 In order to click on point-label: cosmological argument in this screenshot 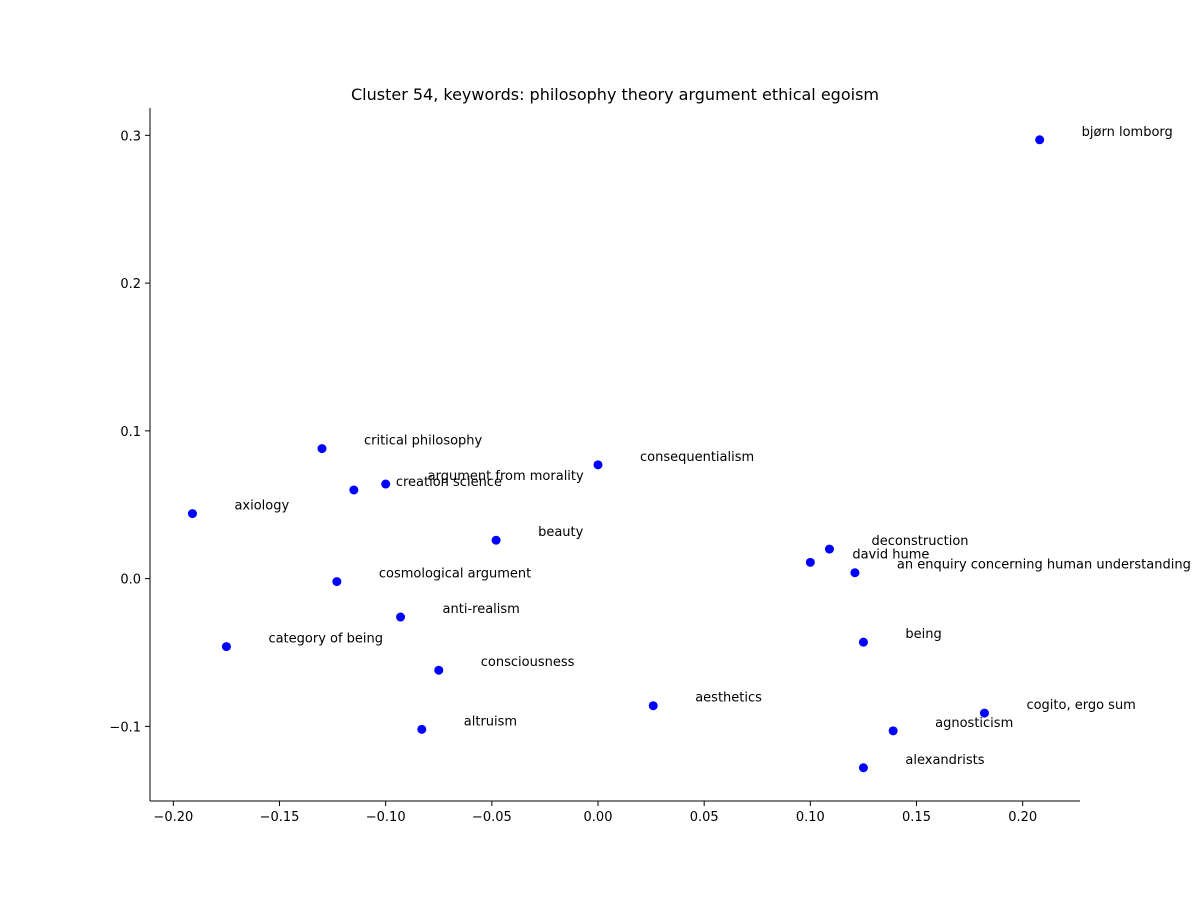, I will do `click(455, 574)`.